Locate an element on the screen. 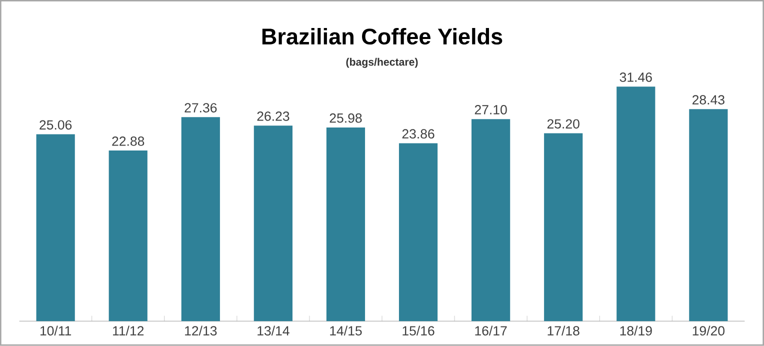 Image resolution: width=764 pixels, height=346 pixels. data-label: 25.20 is located at coordinates (563, 124).